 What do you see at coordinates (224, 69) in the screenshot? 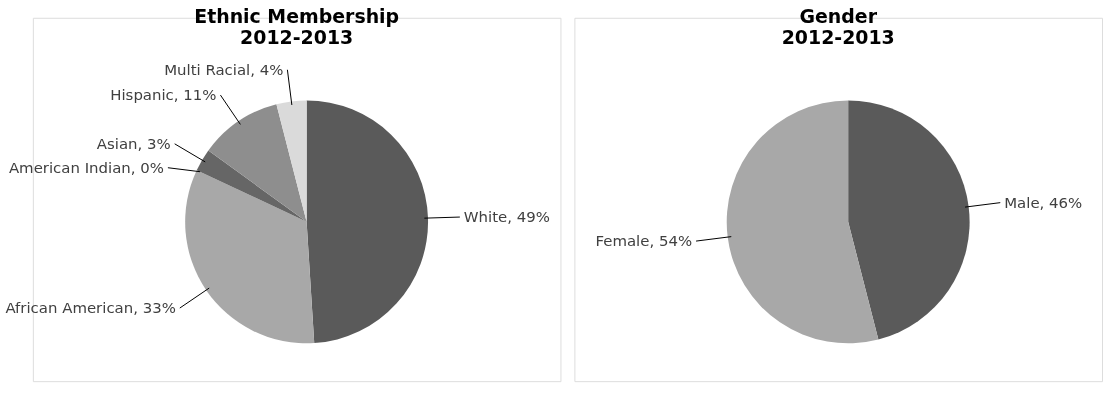
I see `slice-label: Multi Racial, 4%` at bounding box center [224, 69].